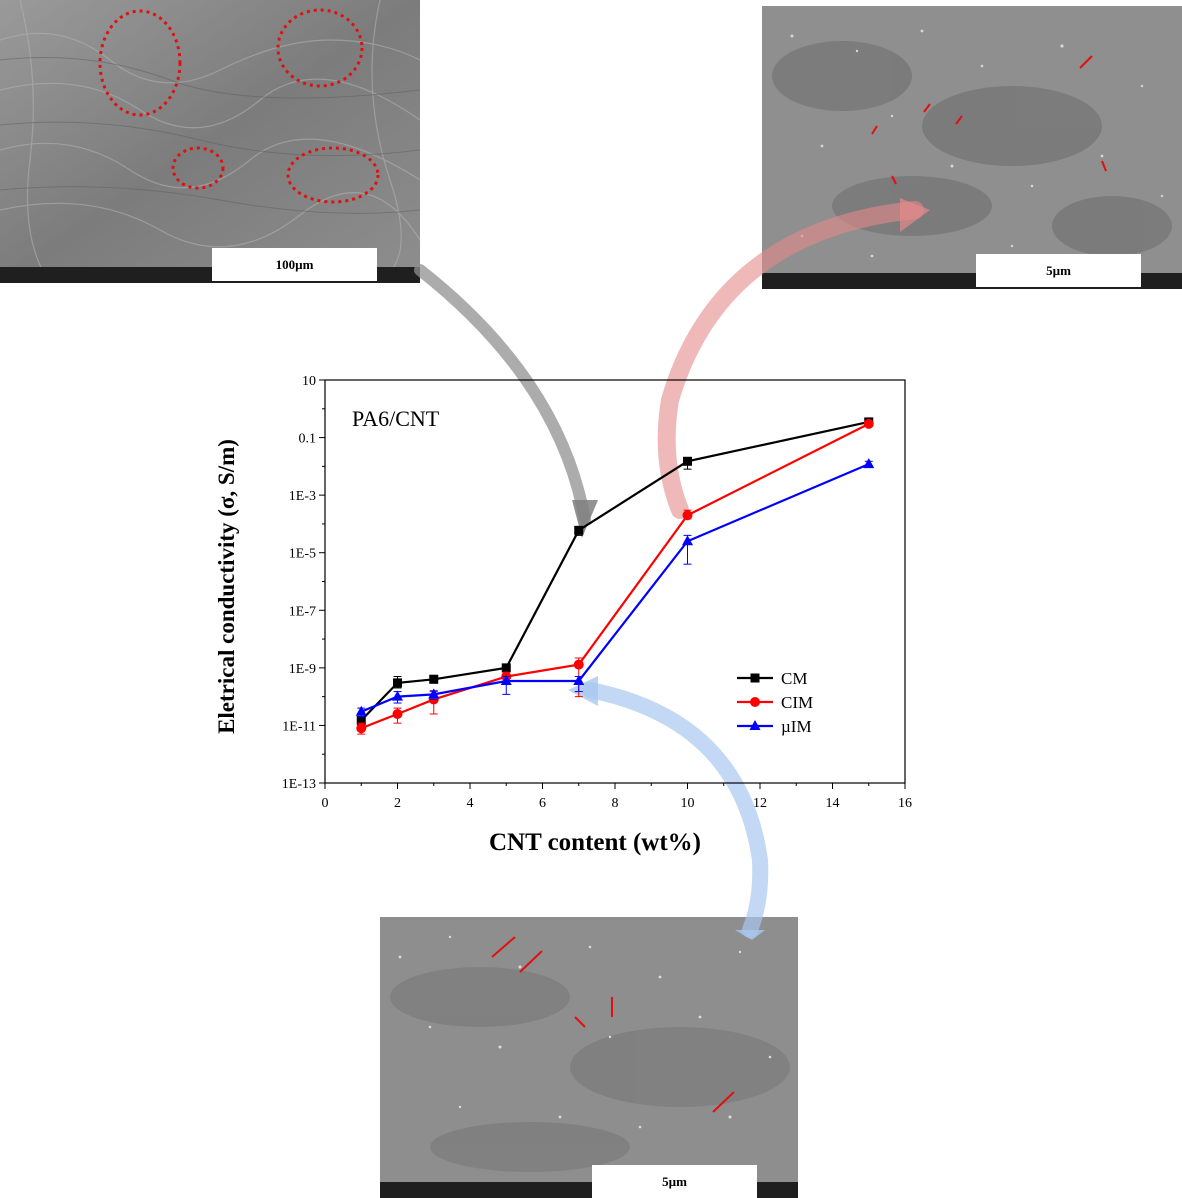  I want to click on x-tick-label: 10, so click(688, 803).